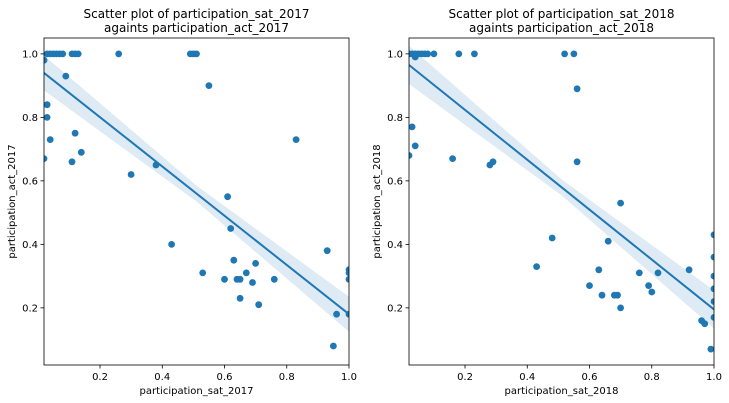  Describe the element at coordinates (561, 28) in the screenshot. I see `chart-title-line-2: againts participation_act_2018` at that location.